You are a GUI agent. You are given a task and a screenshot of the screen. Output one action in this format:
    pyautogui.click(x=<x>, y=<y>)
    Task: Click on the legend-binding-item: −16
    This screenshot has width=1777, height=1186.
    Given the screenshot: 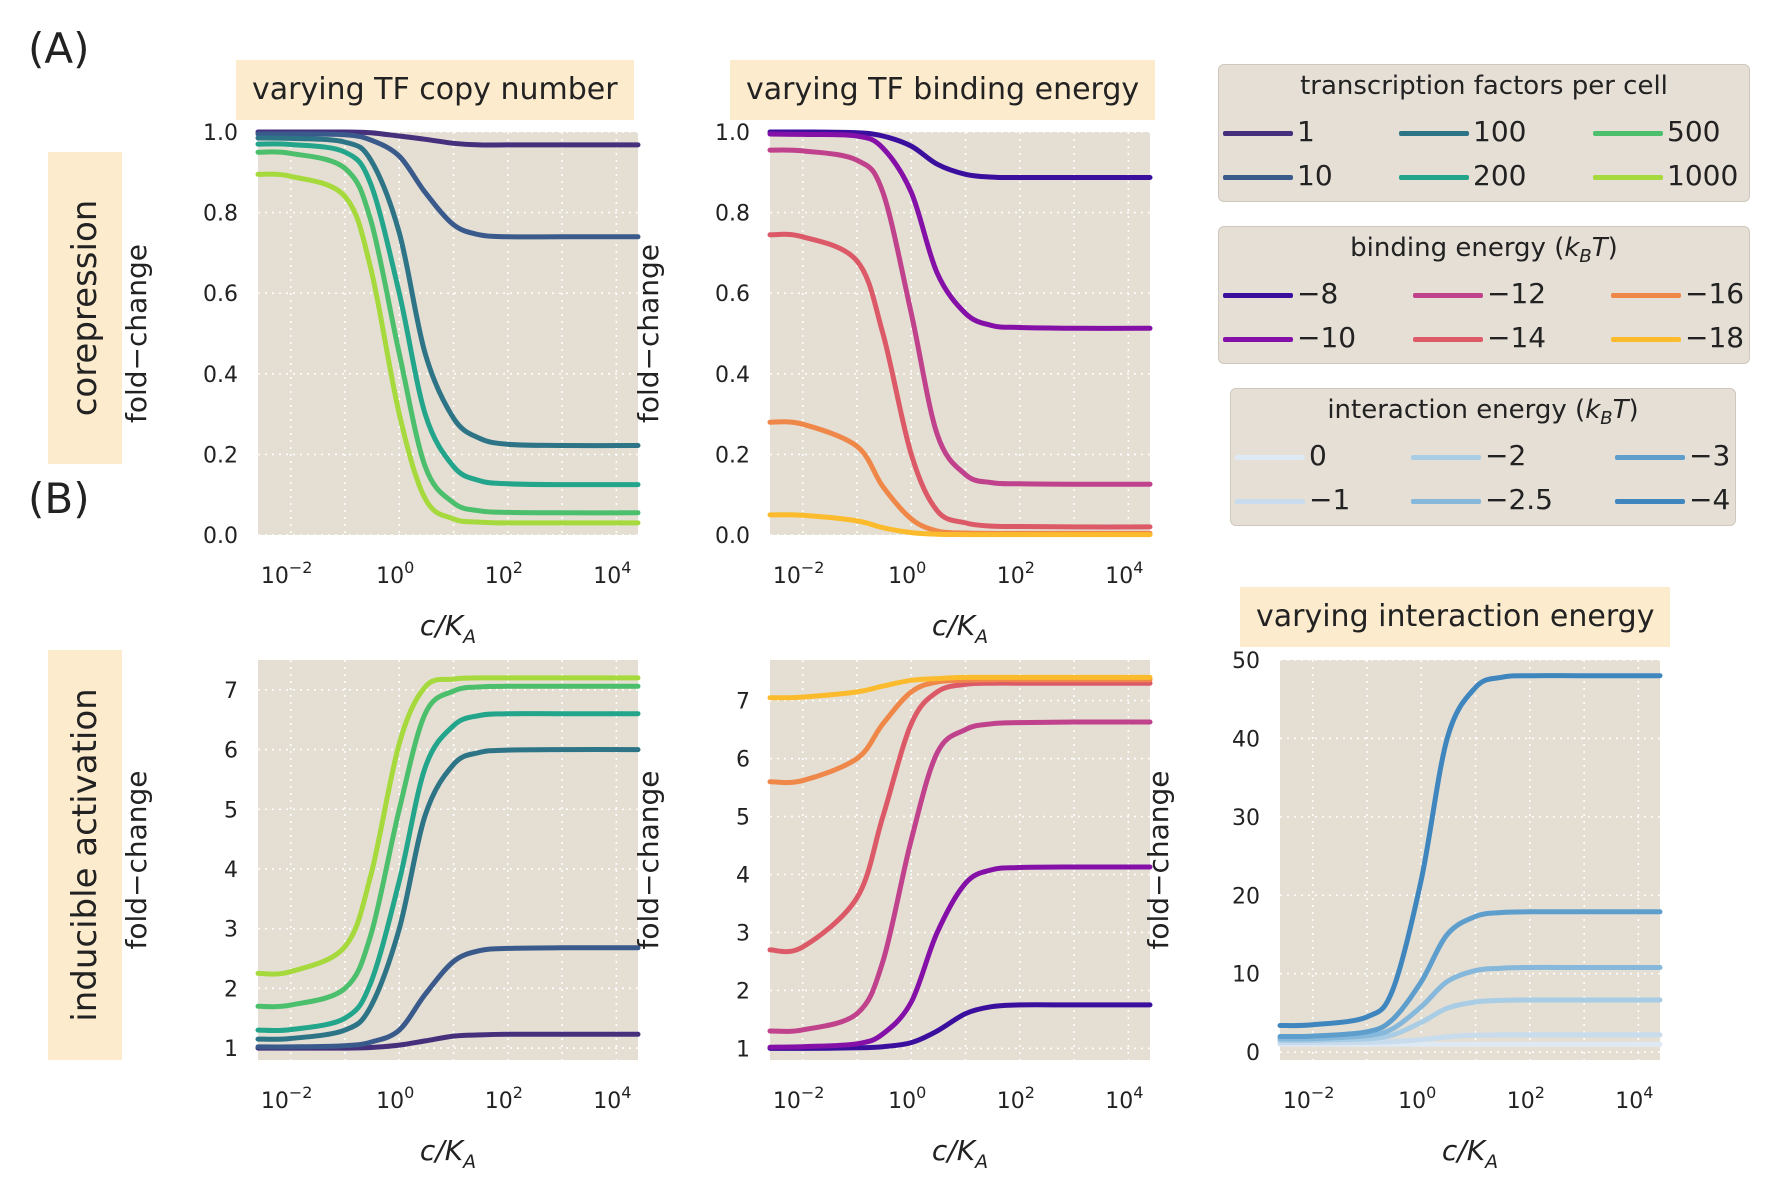 What is the action you would take?
    pyautogui.click(x=1677, y=293)
    